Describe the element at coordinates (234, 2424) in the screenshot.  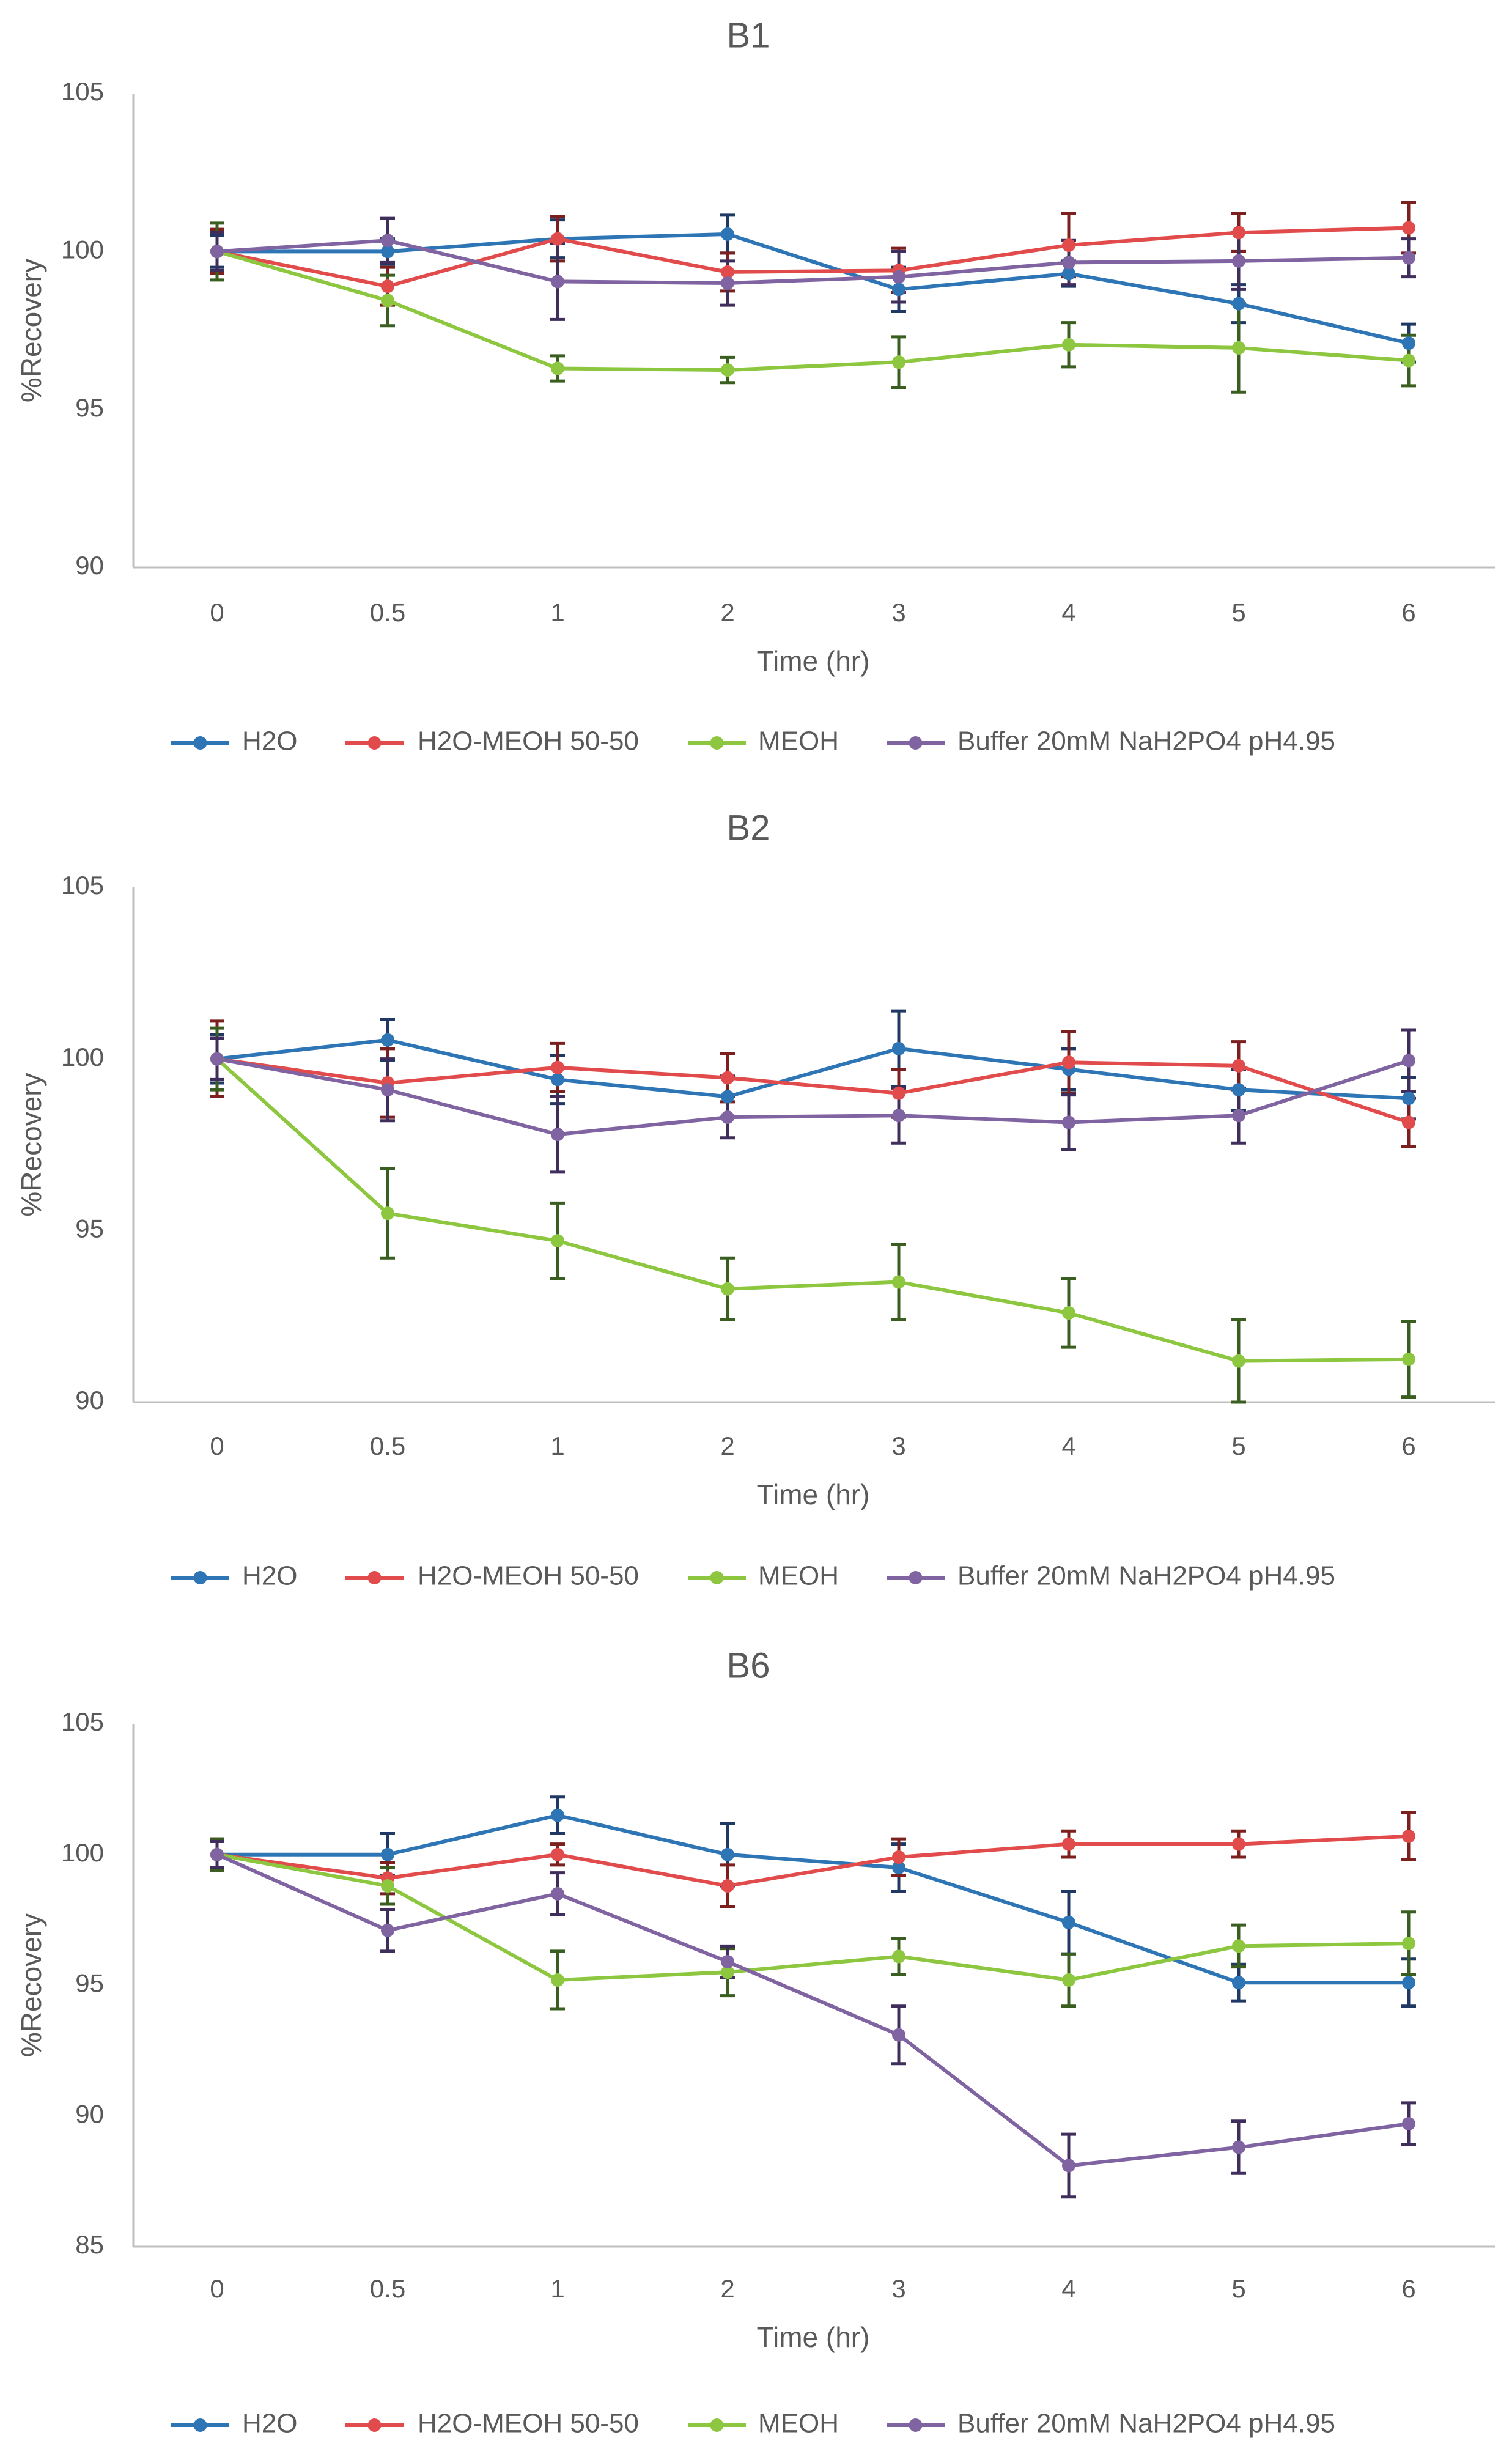
I see `legend-item-h2o: H2O` at that location.